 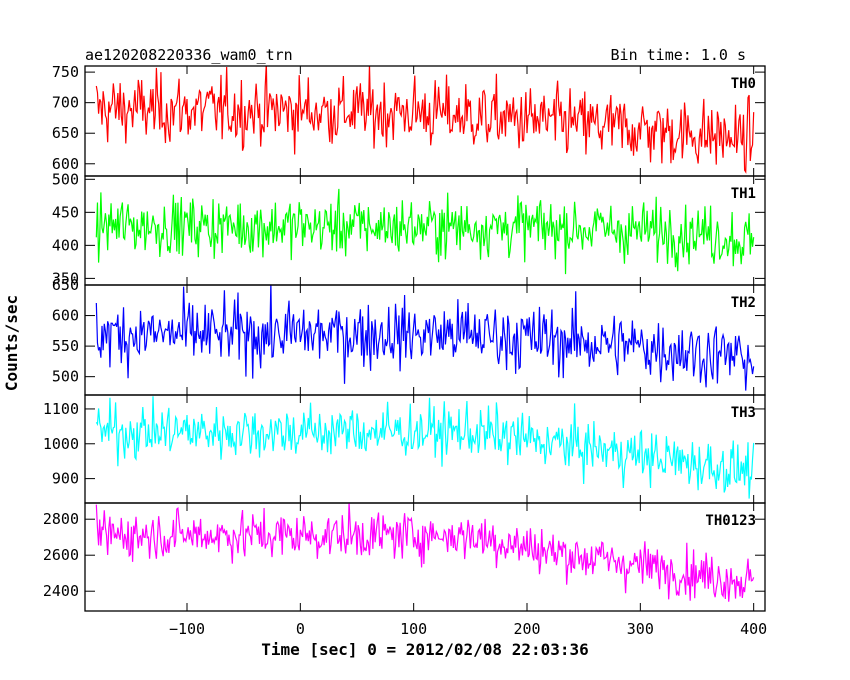 I want to click on series-line-th2, so click(x=425, y=338).